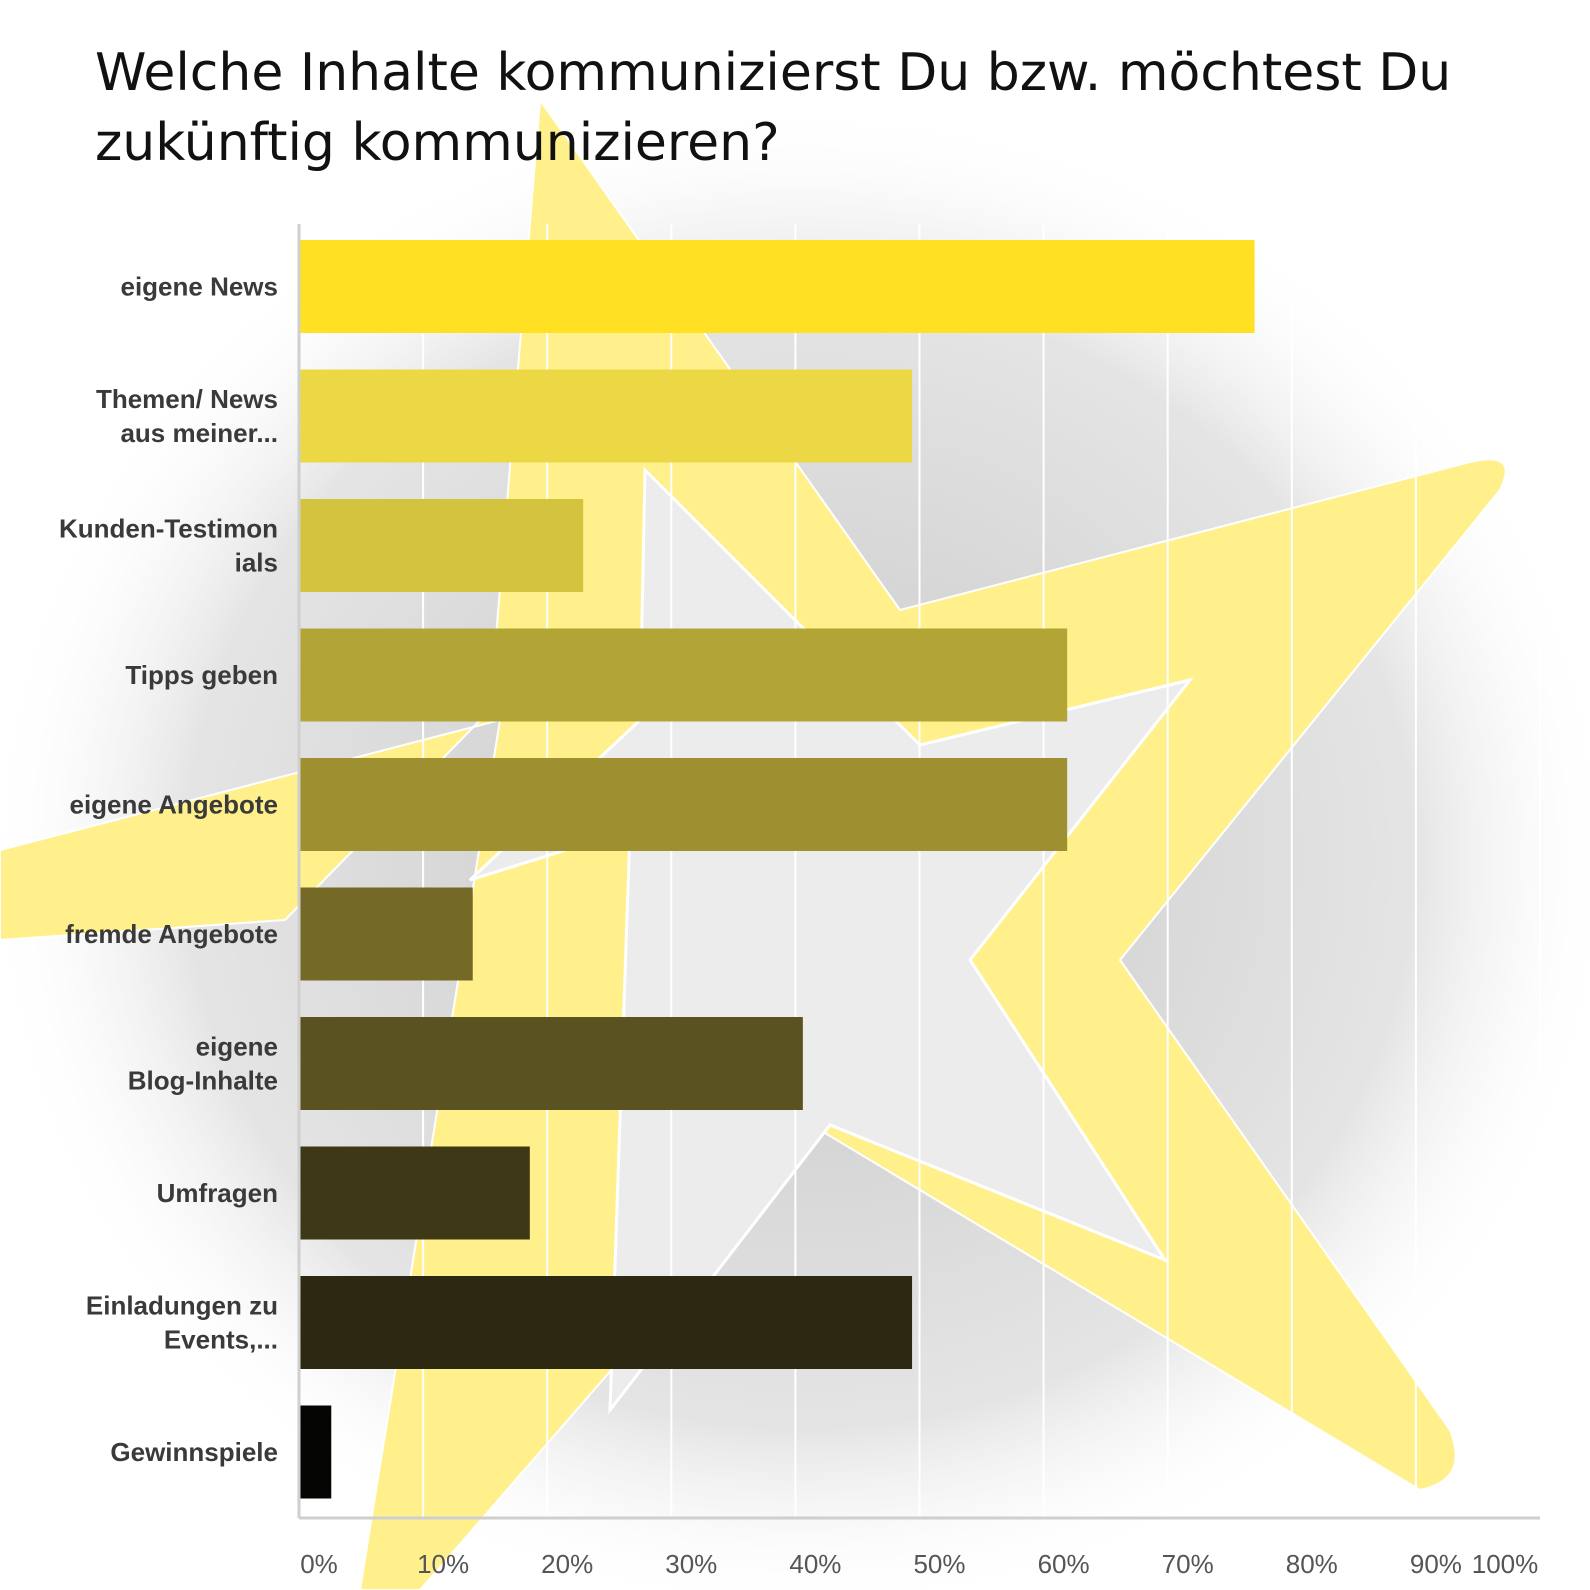 Image resolution: width=1590 pixels, height=1590 pixels. What do you see at coordinates (168, 546) in the screenshot?
I see `category-label: Kunden-Testimon ials` at bounding box center [168, 546].